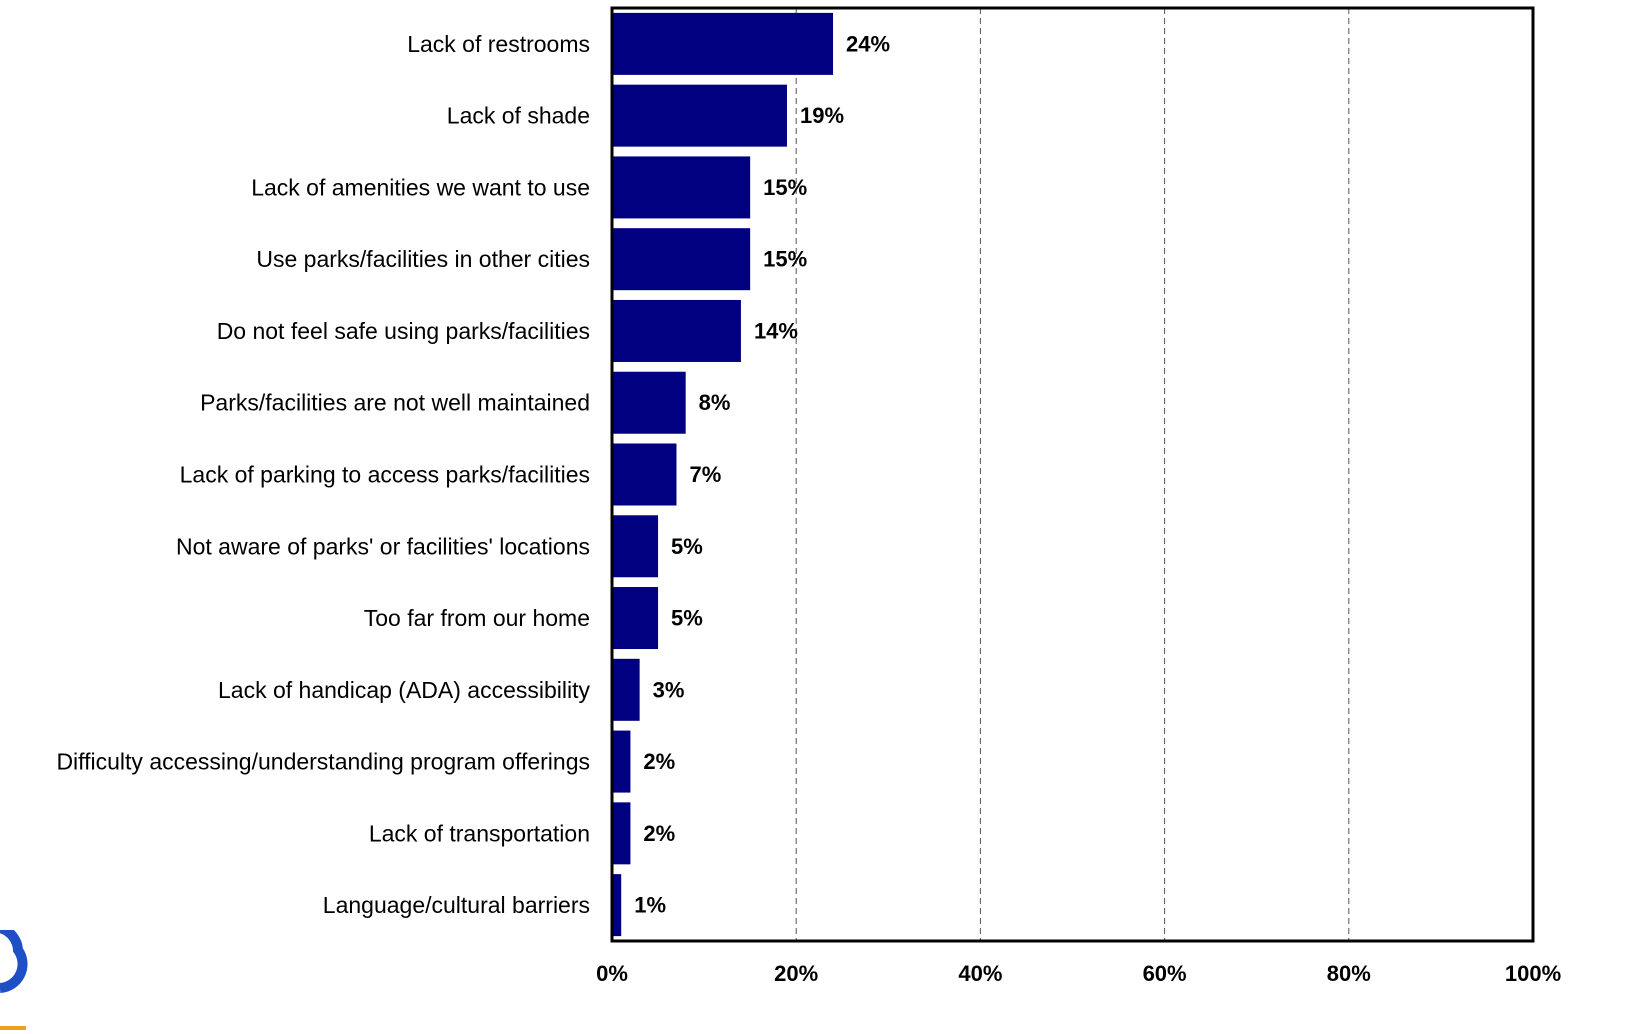  I want to click on x-tick-label: 100%, so click(1533, 973).